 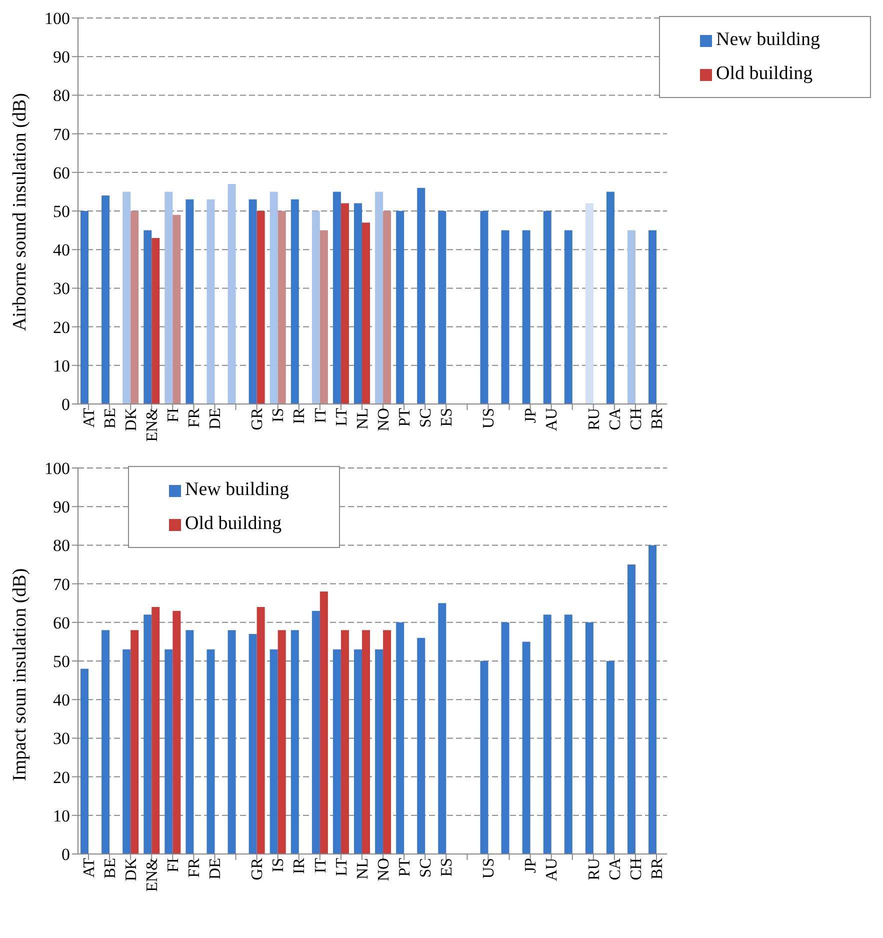 I want to click on x-tick-label: BR, so click(x=657, y=419).